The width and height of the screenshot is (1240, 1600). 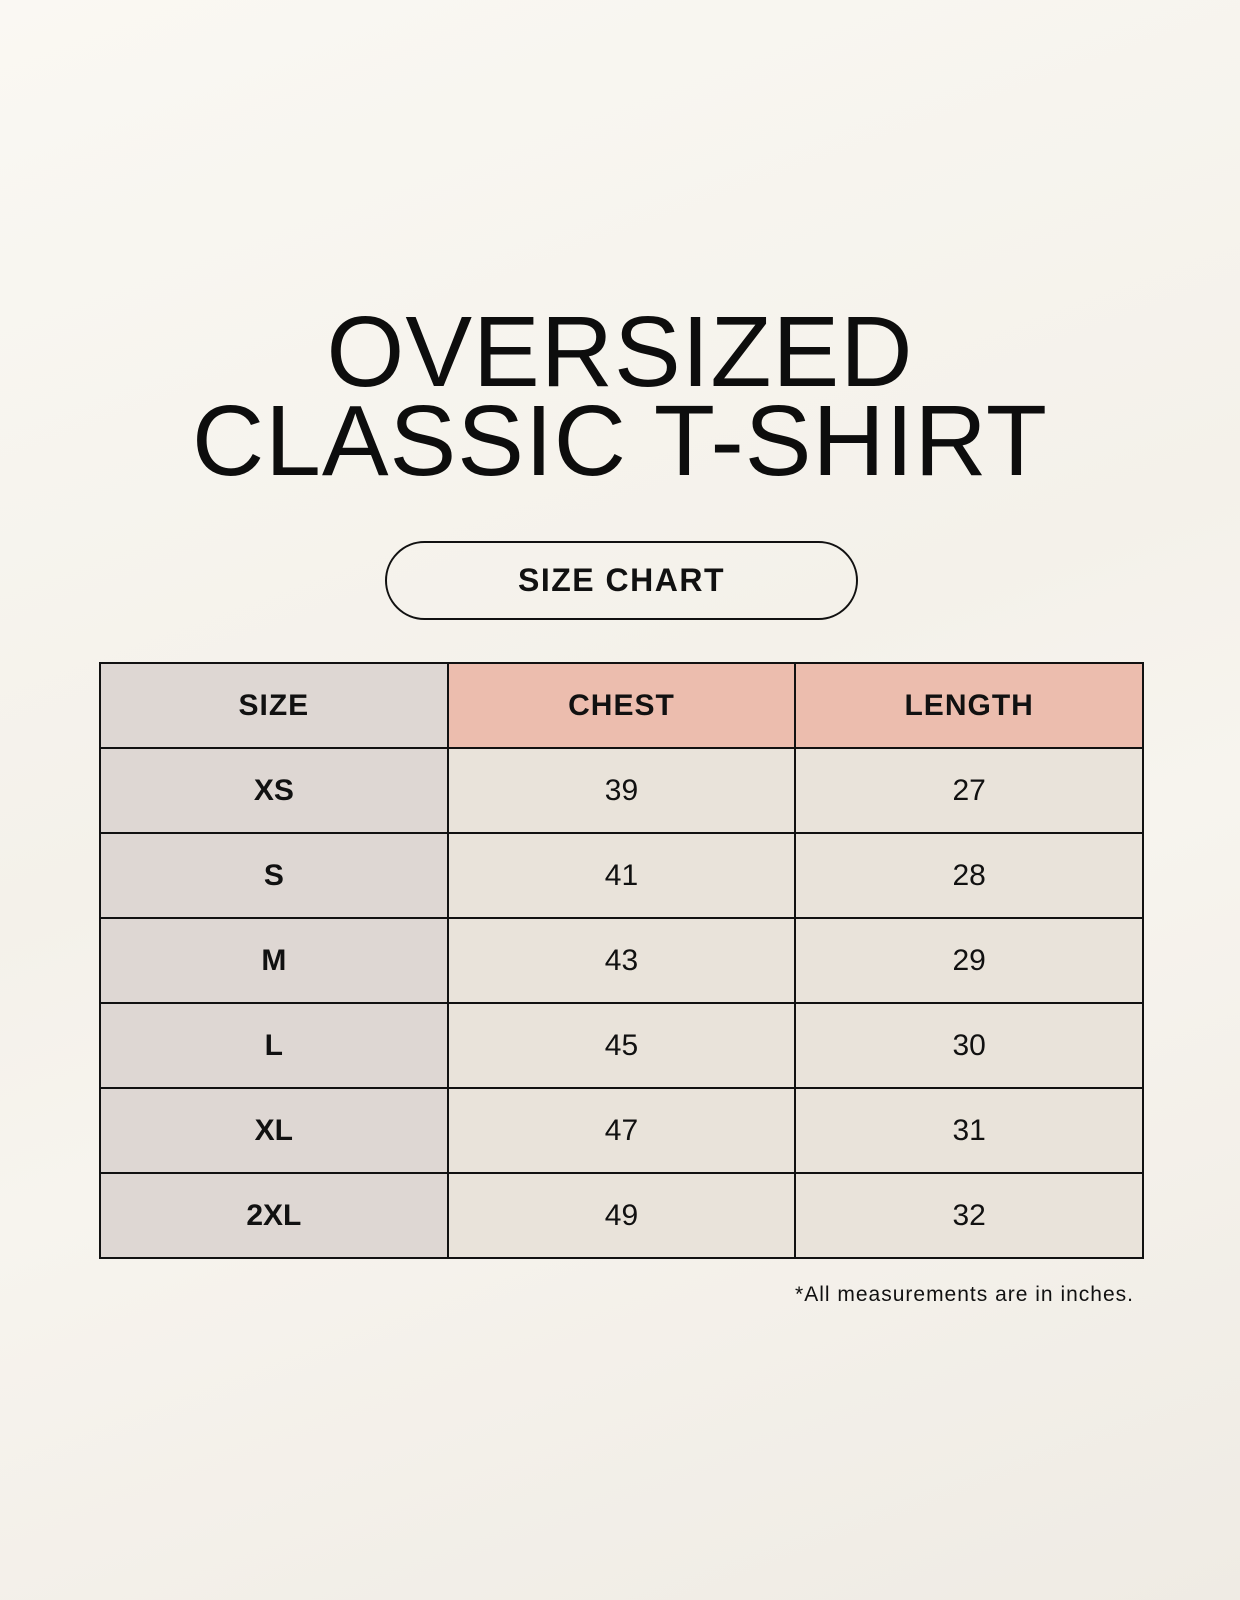 What do you see at coordinates (969, 1045) in the screenshot?
I see `cell-length: 30` at bounding box center [969, 1045].